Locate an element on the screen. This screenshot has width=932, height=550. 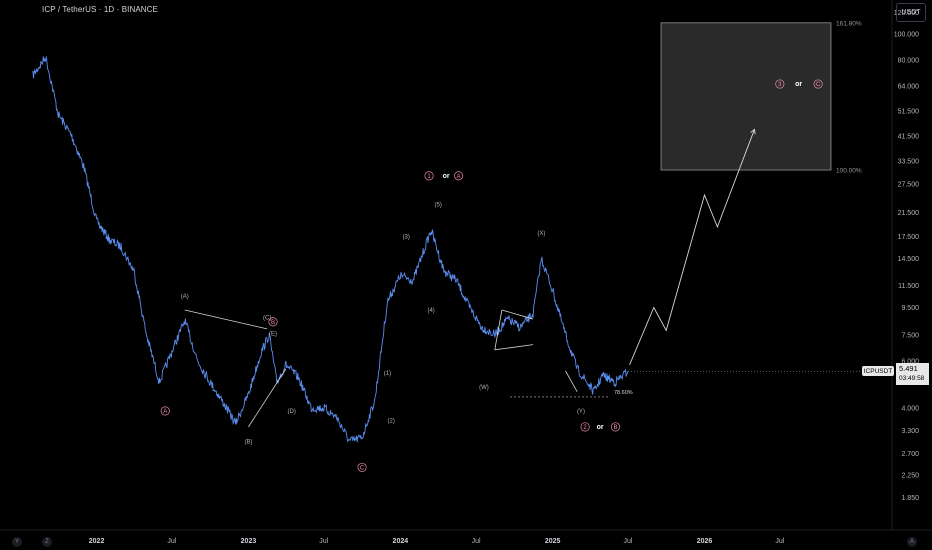
y-tick-label: 11.500 is located at coordinates (908, 286).